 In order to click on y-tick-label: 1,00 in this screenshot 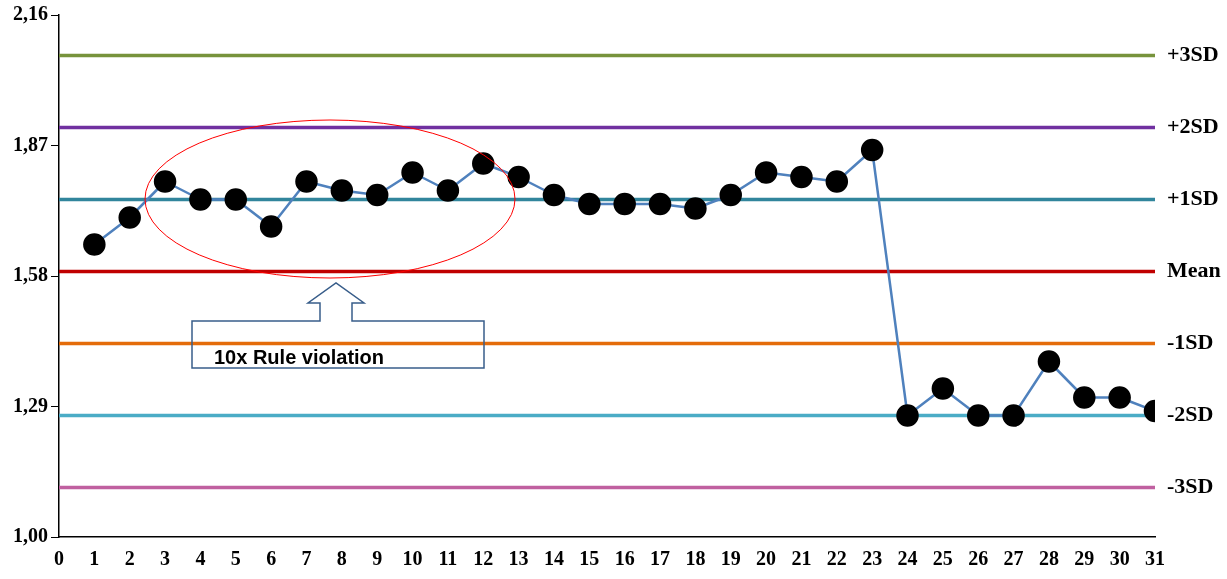, I will do `click(30, 535)`.